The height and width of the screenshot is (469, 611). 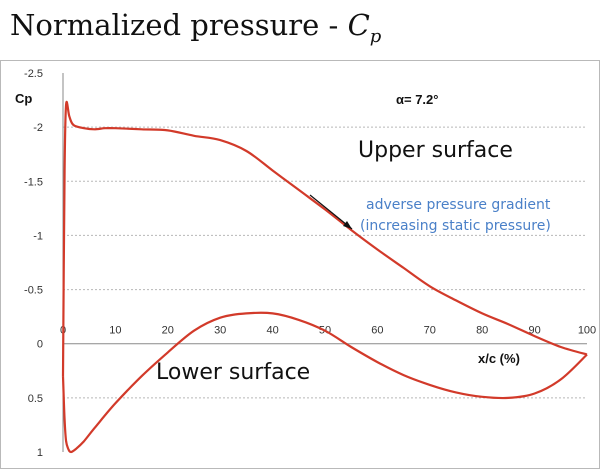 What do you see at coordinates (233, 372) in the screenshot?
I see `lower-surface-label: Lower surface` at bounding box center [233, 372].